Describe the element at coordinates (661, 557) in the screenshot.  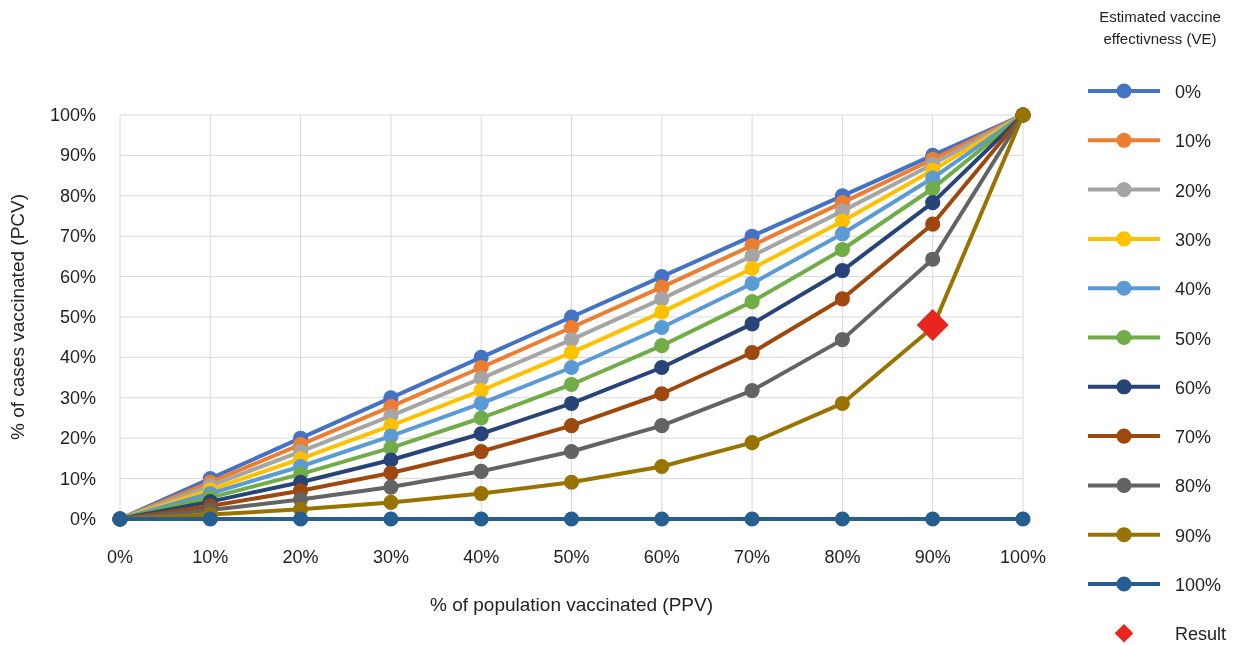
I see `x-tick-label: 60%` at that location.